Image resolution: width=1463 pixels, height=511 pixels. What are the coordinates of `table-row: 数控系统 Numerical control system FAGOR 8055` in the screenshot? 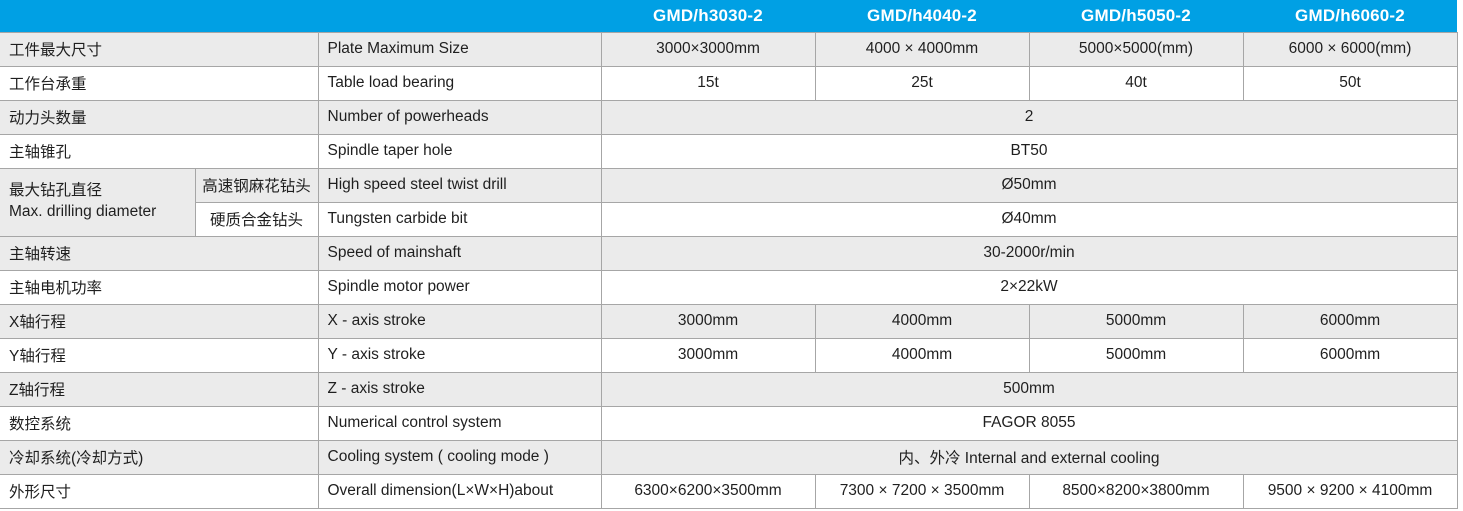 It's located at (729, 423).